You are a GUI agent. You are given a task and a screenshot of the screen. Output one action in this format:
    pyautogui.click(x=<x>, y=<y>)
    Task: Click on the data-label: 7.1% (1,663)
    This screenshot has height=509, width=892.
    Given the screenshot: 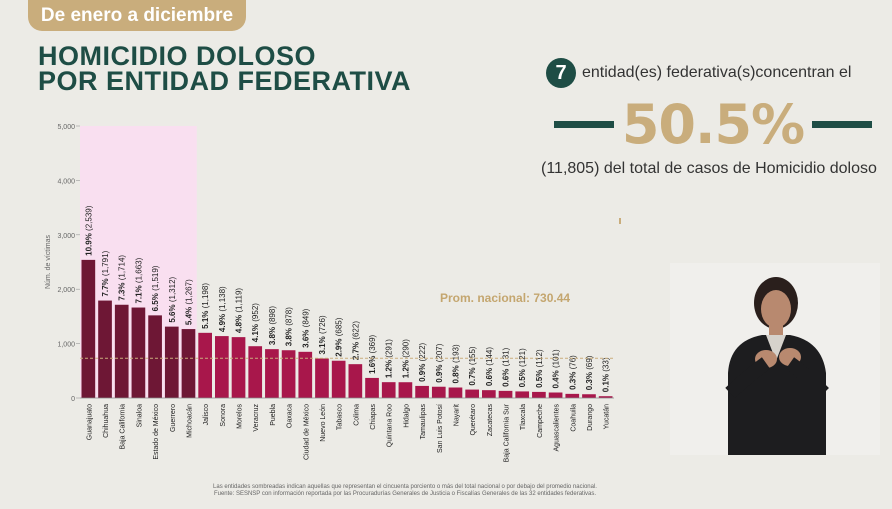 What is the action you would take?
    pyautogui.click(x=138, y=280)
    